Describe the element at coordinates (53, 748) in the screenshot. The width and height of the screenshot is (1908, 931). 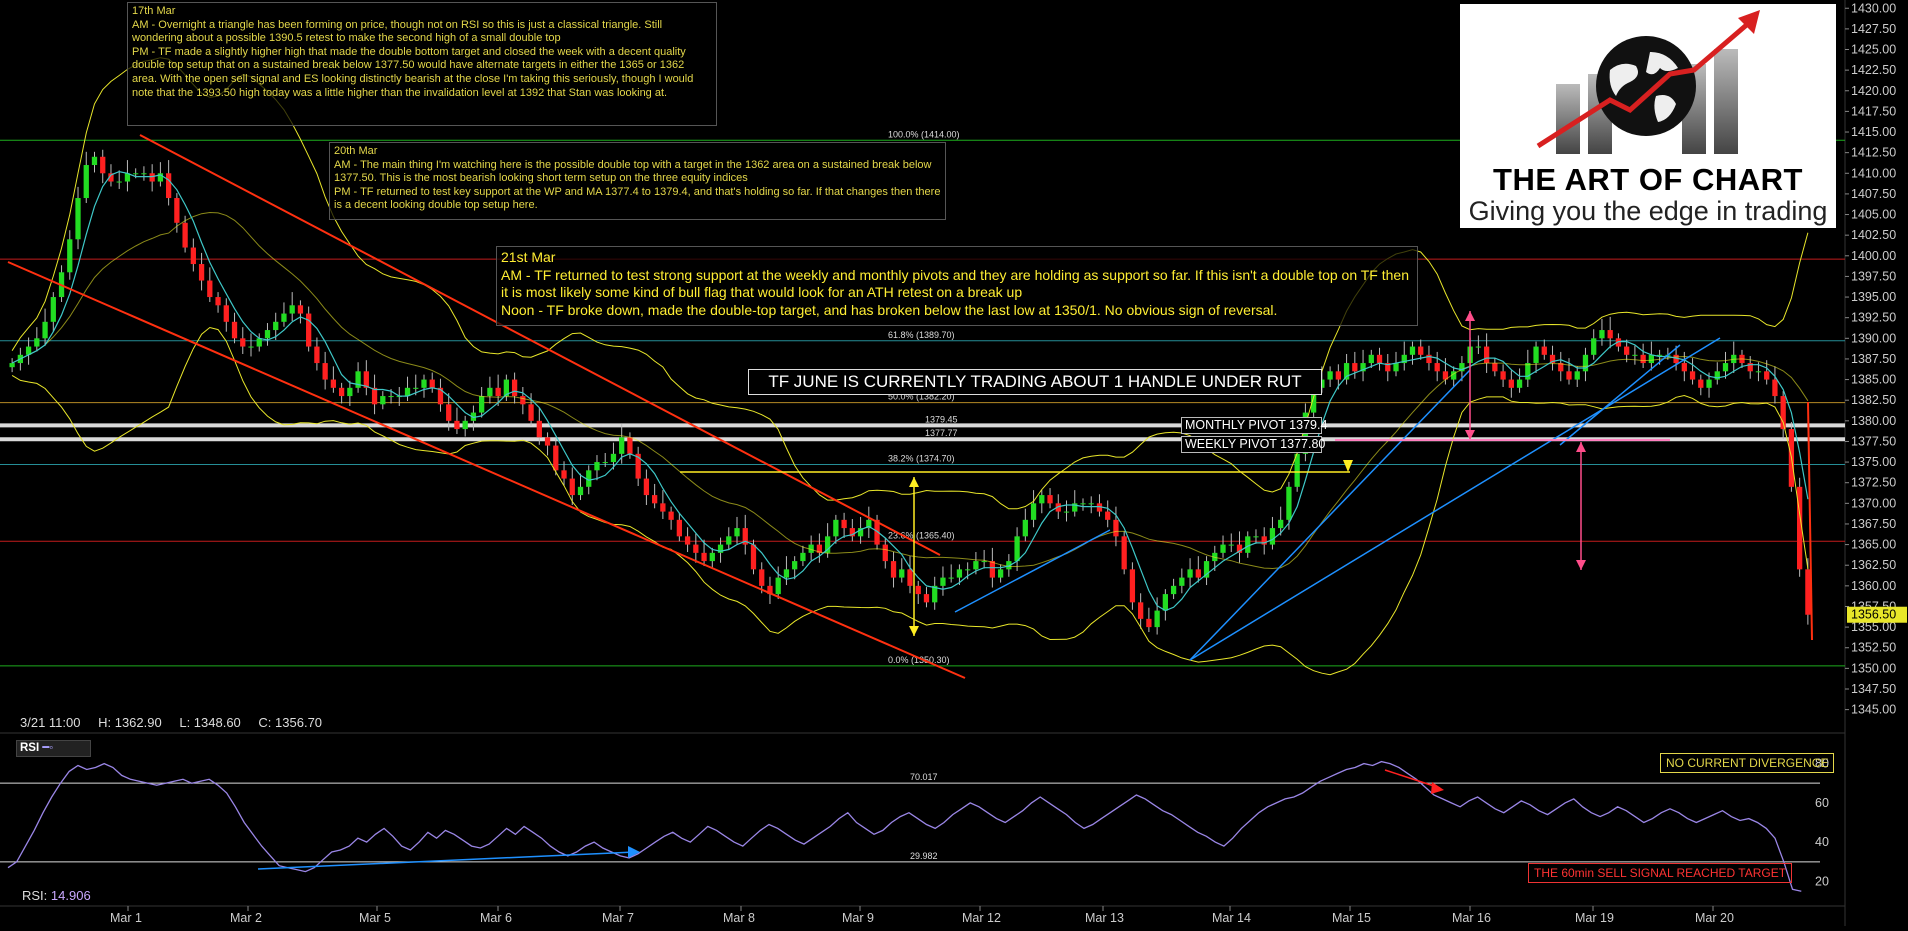
I see `rsi-panel-tag: RSI ━◦` at that location.